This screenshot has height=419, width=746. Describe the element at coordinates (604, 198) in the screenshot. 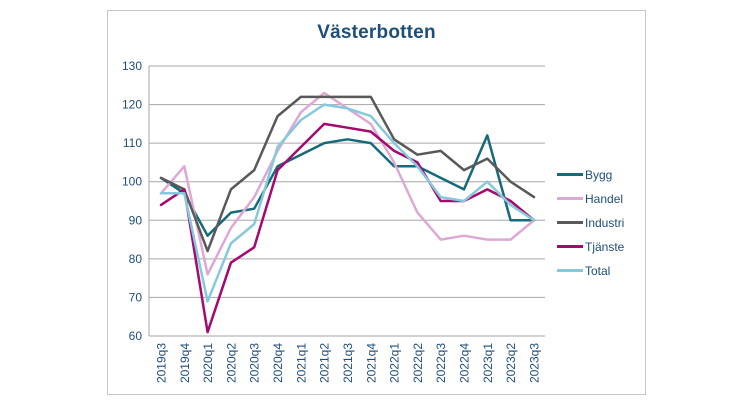

I see `legend-label-handel: Handel` at that location.